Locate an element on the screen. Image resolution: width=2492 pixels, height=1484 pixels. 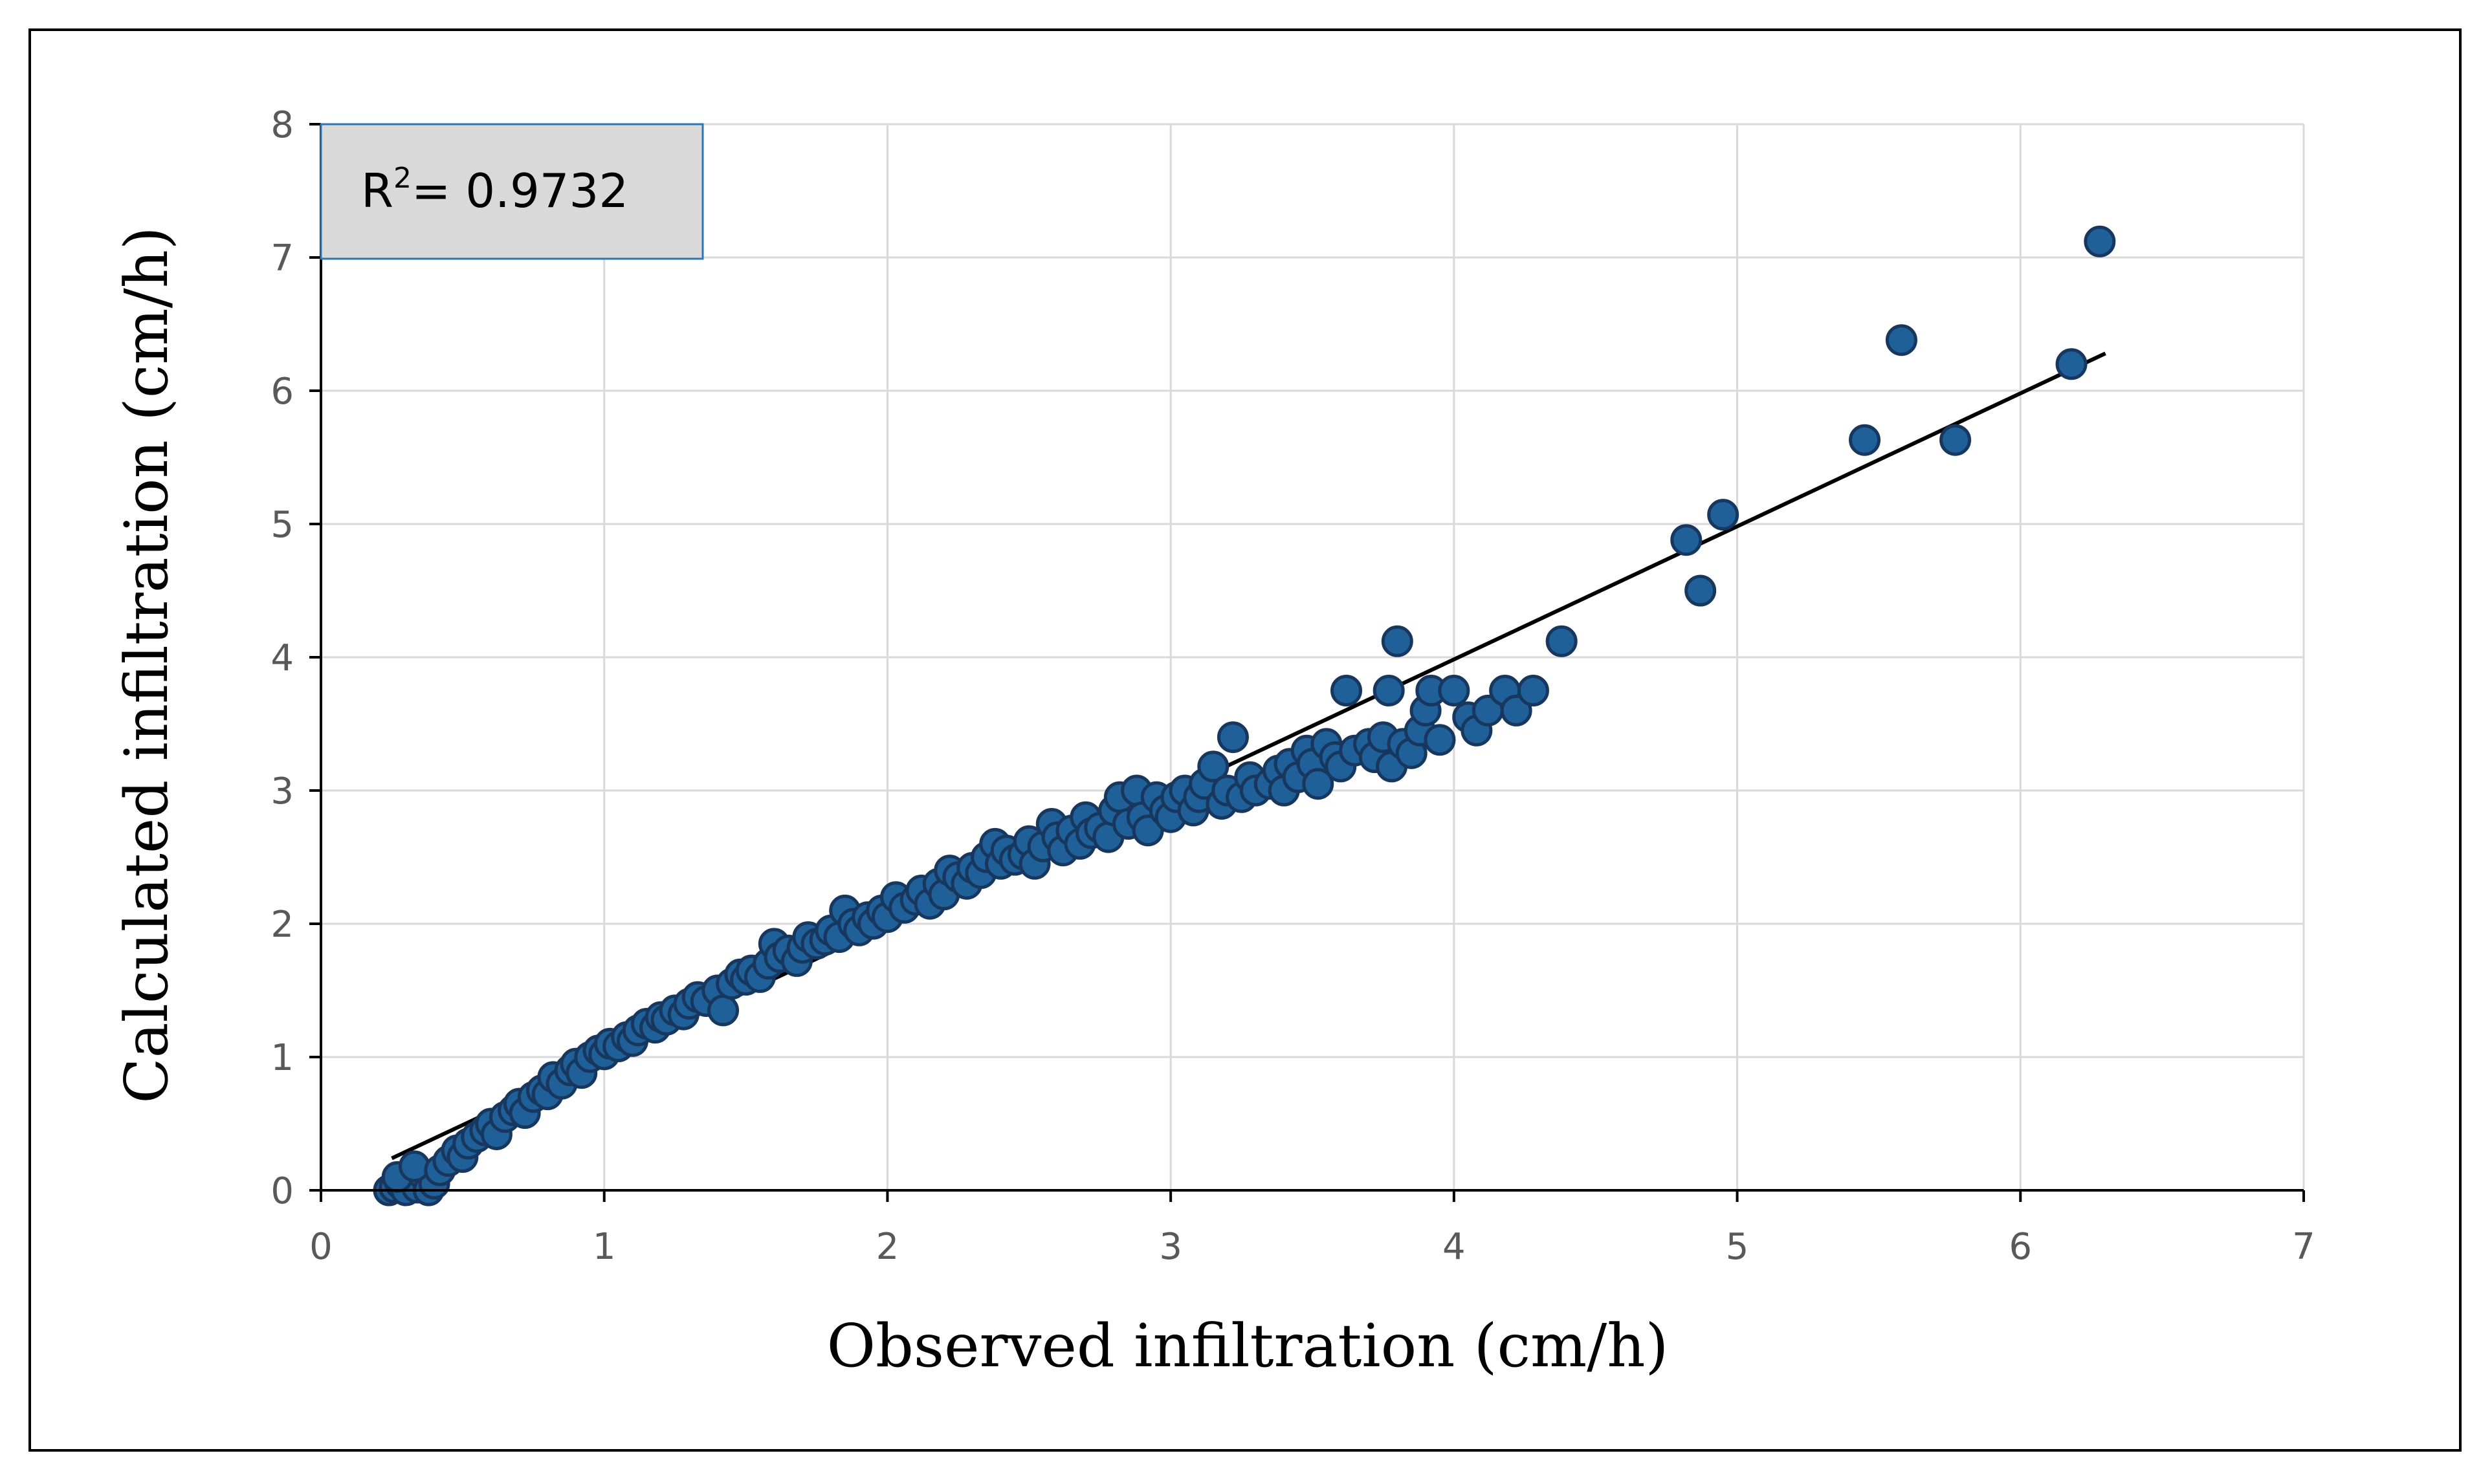
y-tick-labels: 0 1 2 3 4 5 6 7 8 is located at coordinates (282, 658).